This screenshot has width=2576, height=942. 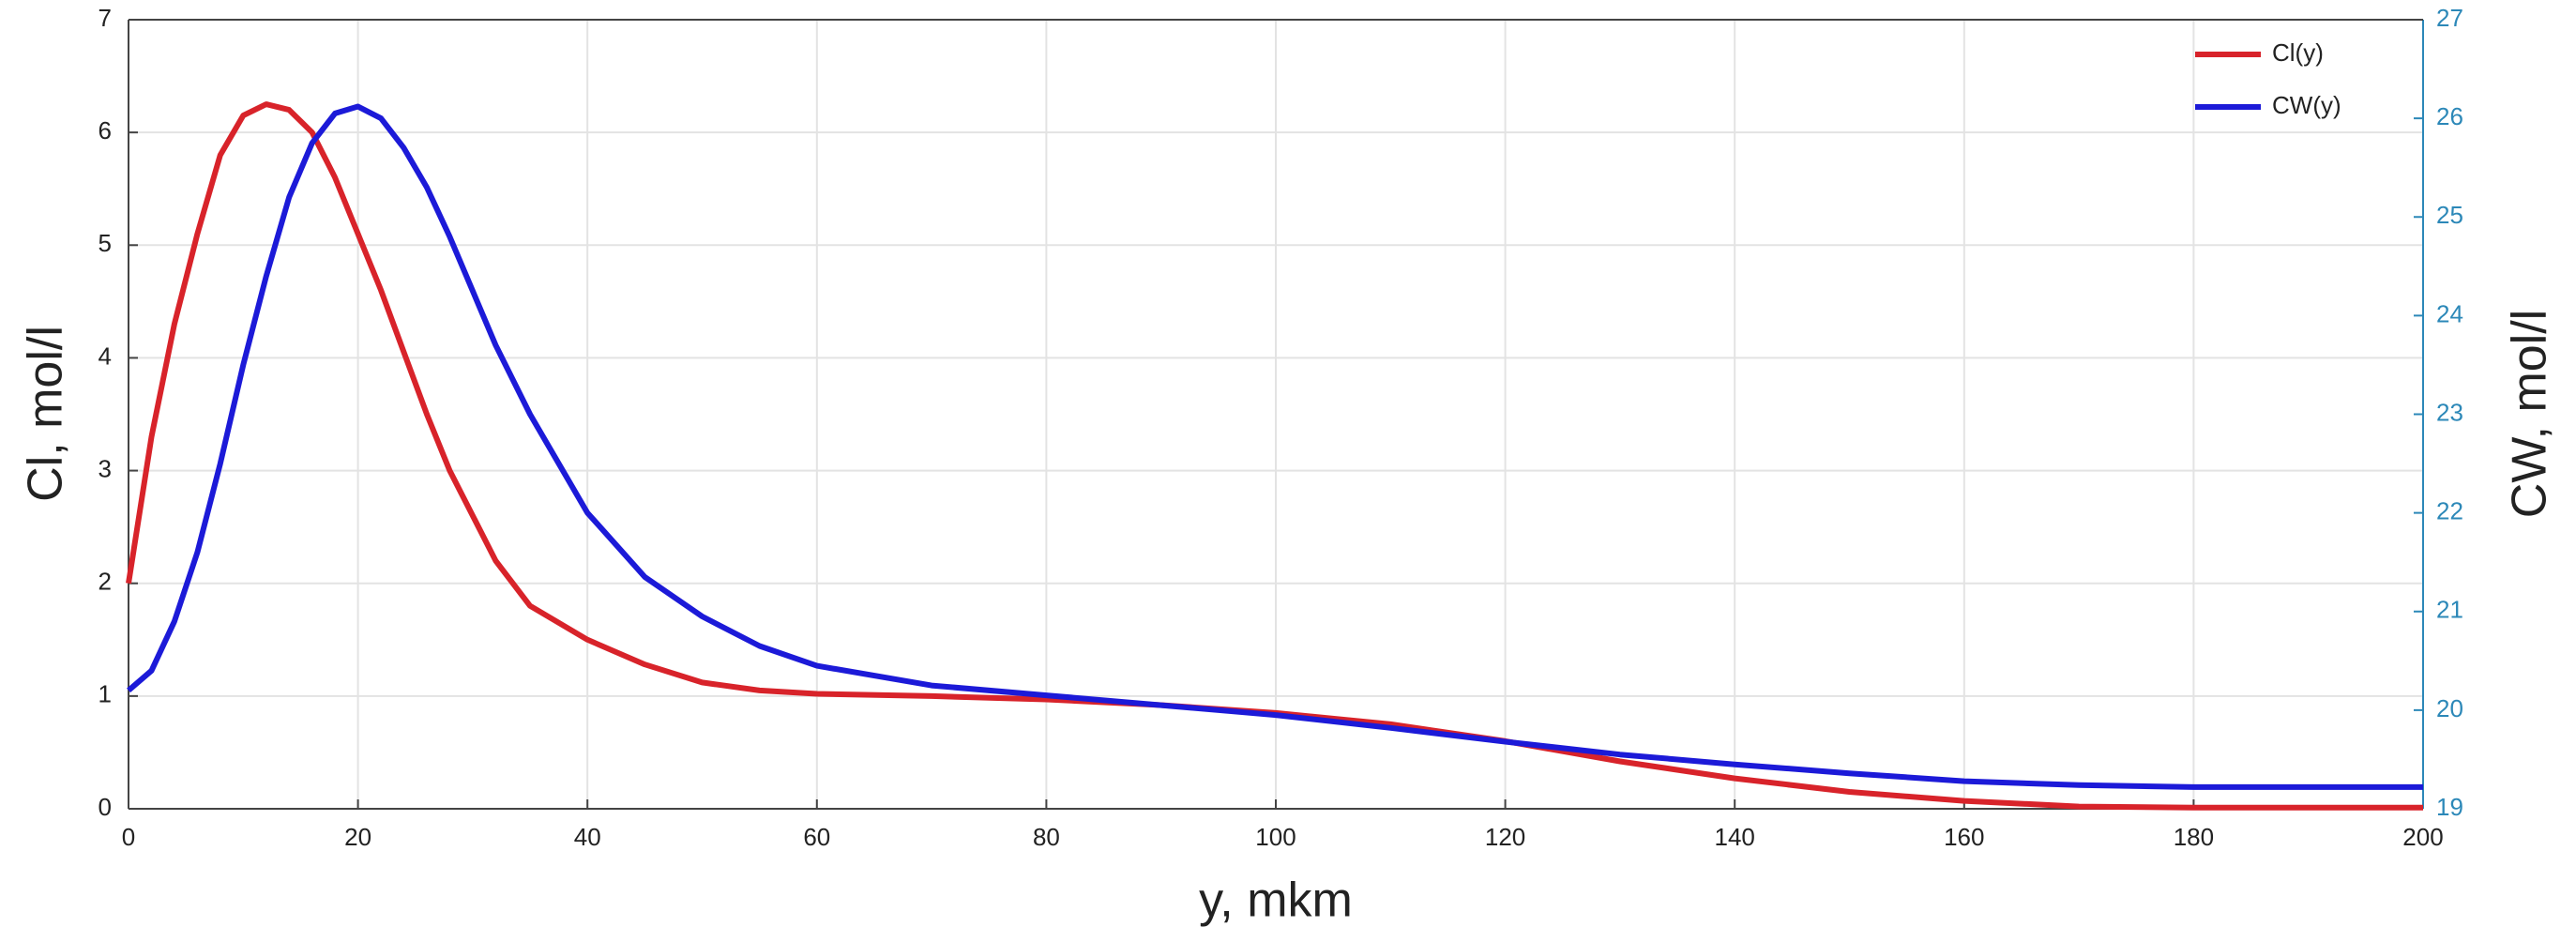 I want to click on x-tick-label: 60, so click(x=817, y=837).